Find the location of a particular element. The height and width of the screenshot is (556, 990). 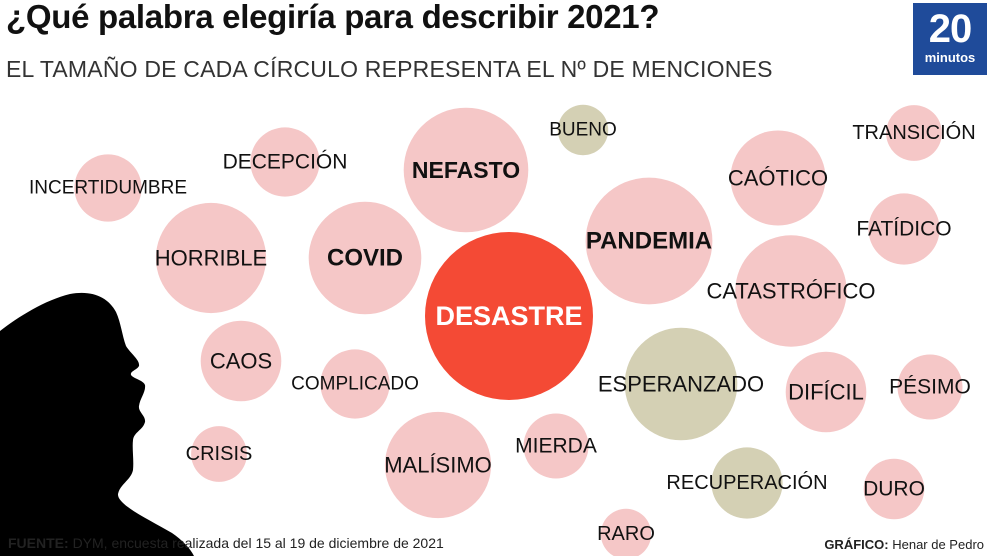

bubble-label-fatidico: FATÍDICO is located at coordinates (903, 229).